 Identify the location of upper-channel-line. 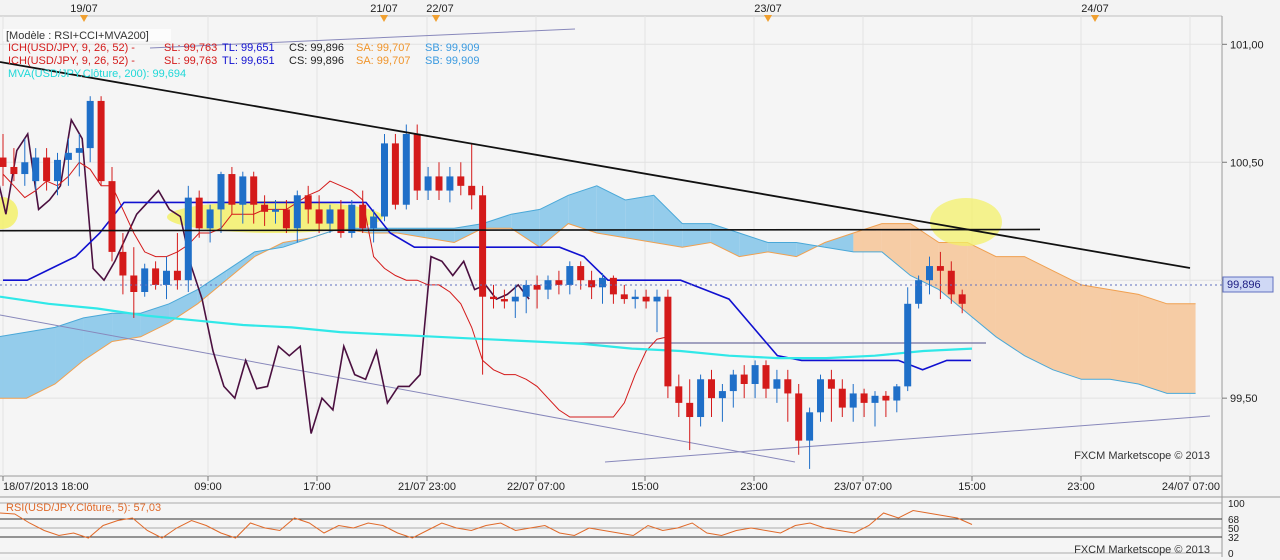
(362, 38).